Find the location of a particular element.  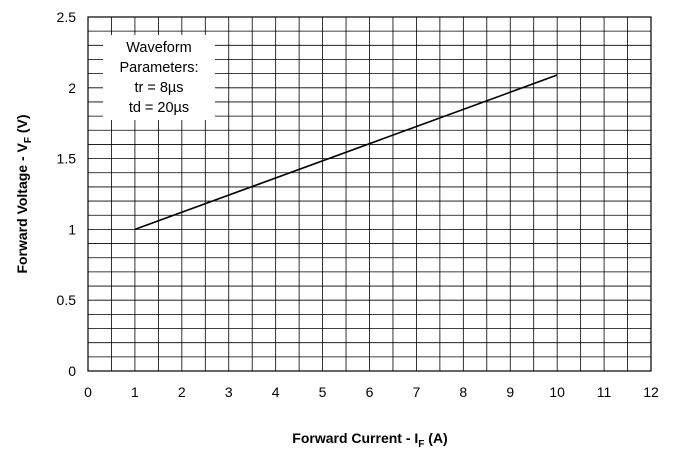

y-tick-label: 2.5 is located at coordinates (67, 17).